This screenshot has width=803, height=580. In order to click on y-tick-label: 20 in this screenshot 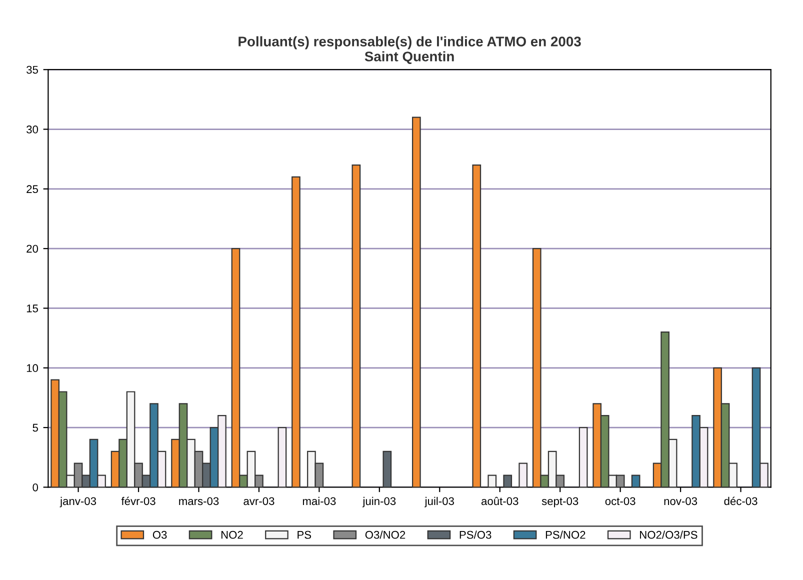, I will do `click(32, 248)`.